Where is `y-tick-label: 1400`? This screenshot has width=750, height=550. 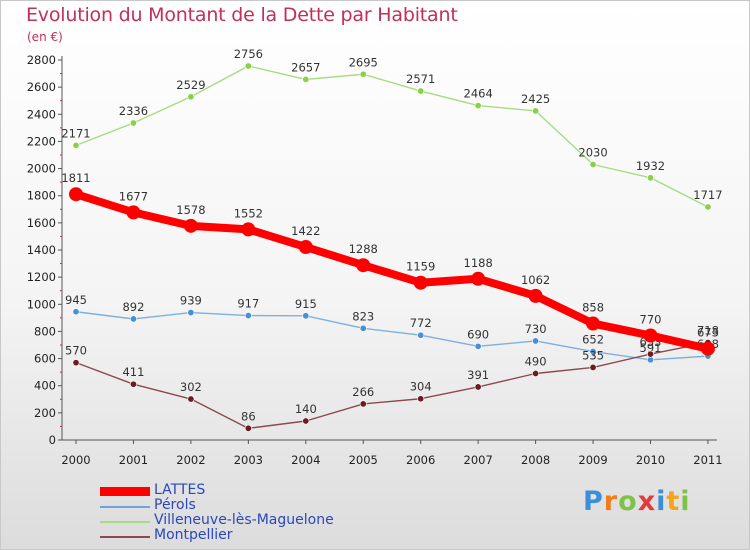
y-tick-label: 1400 is located at coordinates (41, 250).